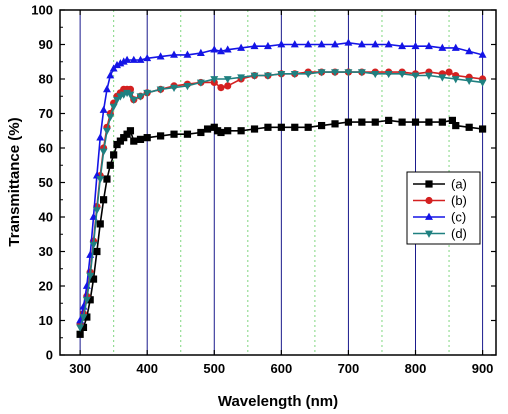 Image resolution: width=508 pixels, height=414 pixels. What do you see at coordinates (46, 286) in the screenshot?
I see `y-tick-label: 20` at bounding box center [46, 286].